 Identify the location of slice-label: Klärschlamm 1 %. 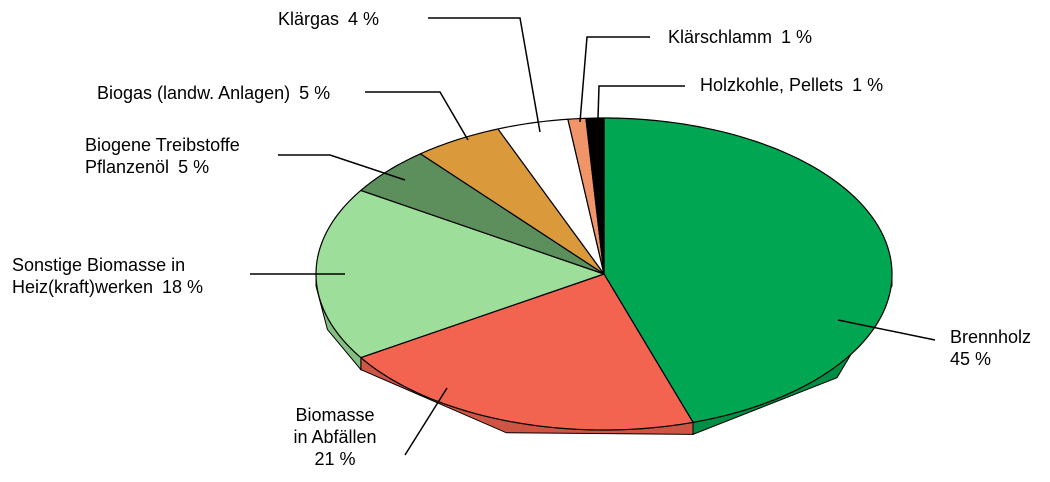
(740, 37).